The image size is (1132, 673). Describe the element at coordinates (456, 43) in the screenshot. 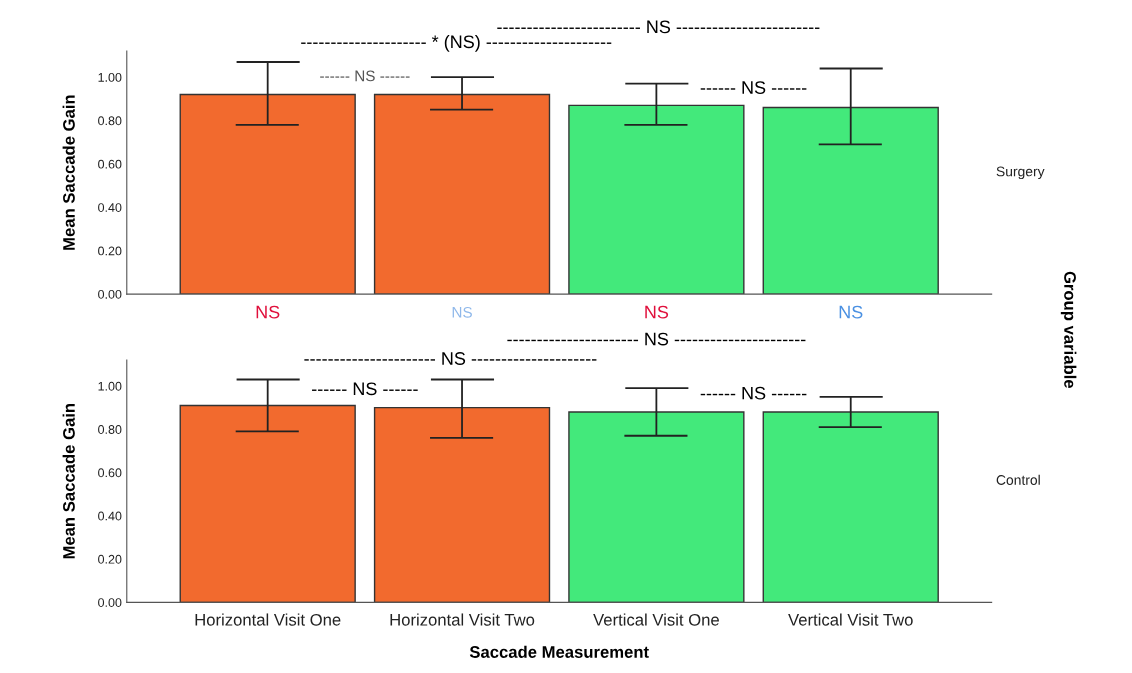

I see `annotation: --------------------- * (NS) ---------------------` at that location.